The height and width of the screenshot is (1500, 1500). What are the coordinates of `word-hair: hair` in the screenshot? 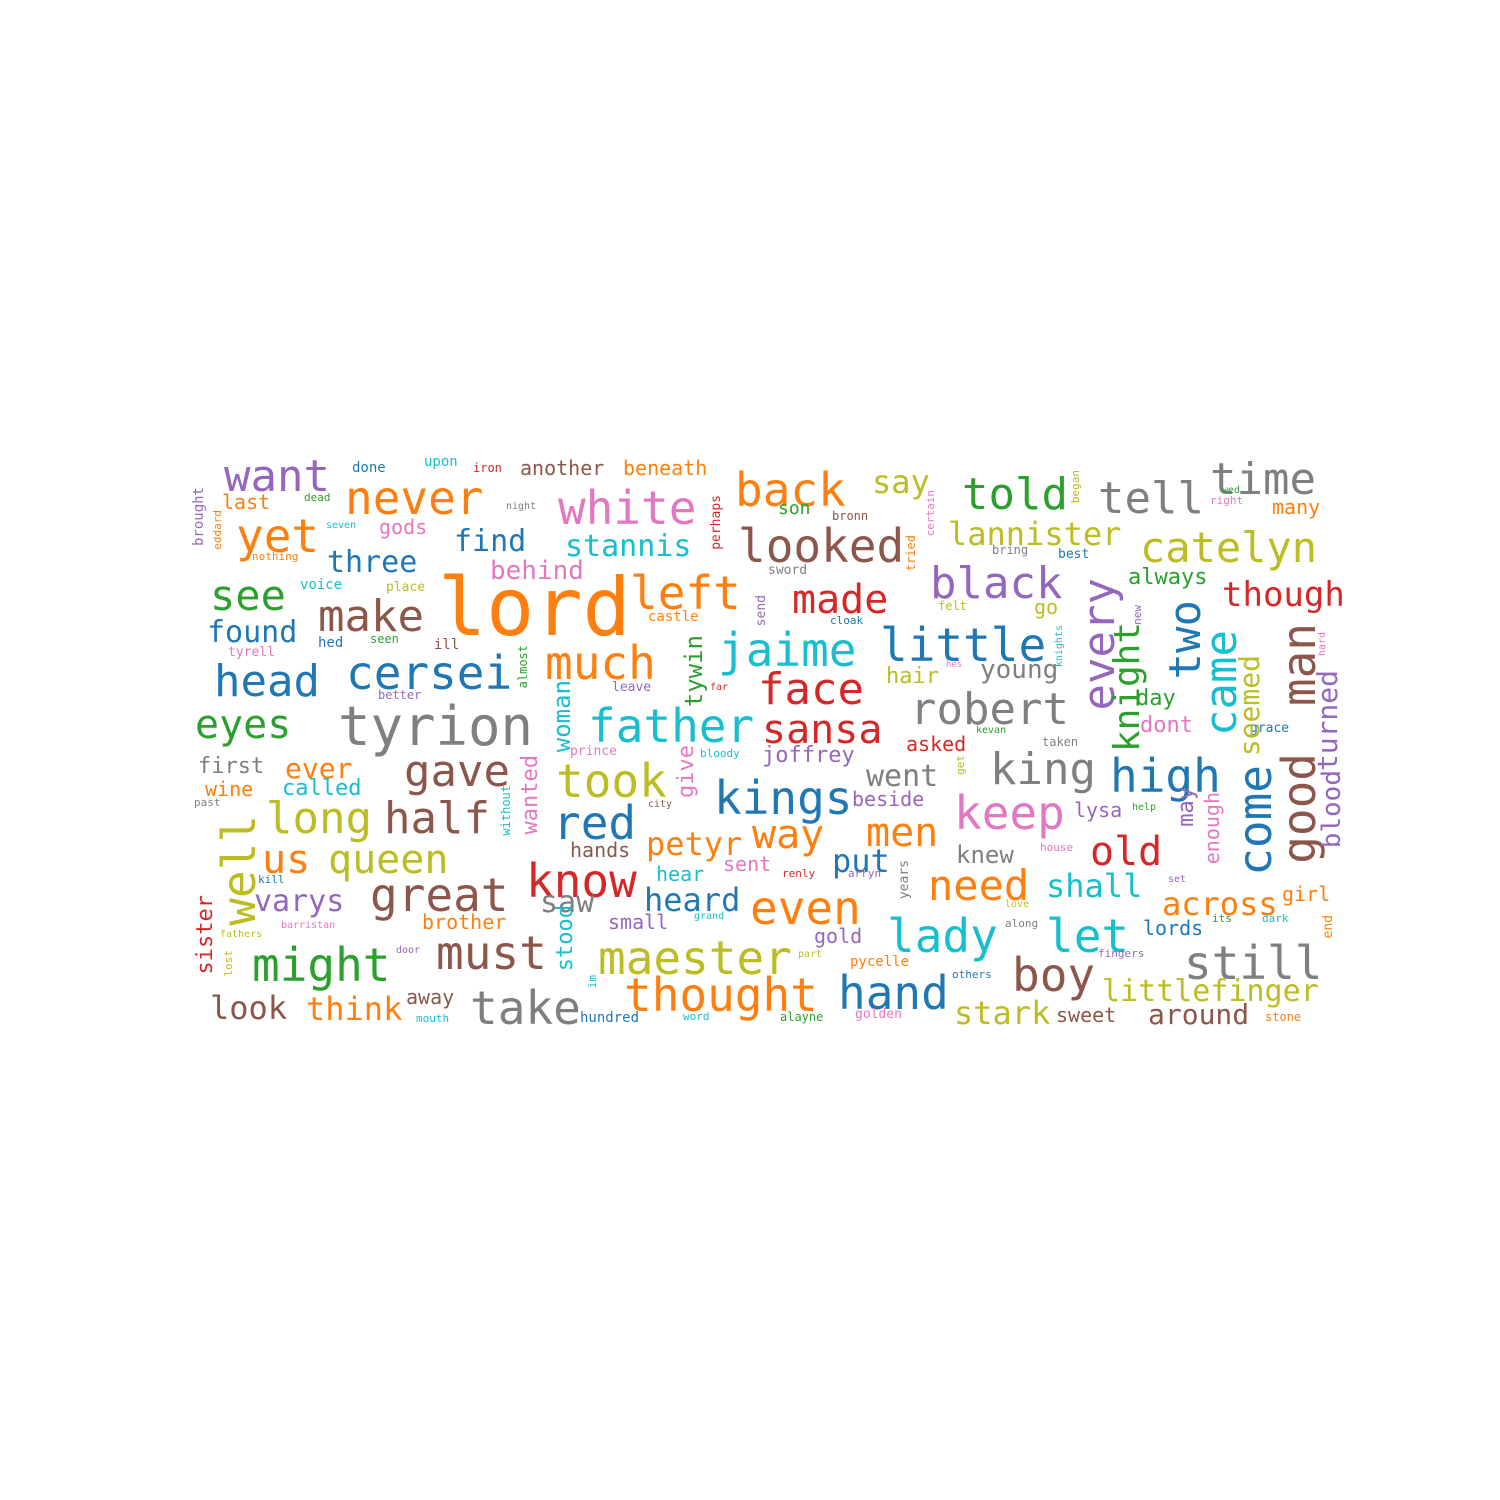 It's located at (912, 677).